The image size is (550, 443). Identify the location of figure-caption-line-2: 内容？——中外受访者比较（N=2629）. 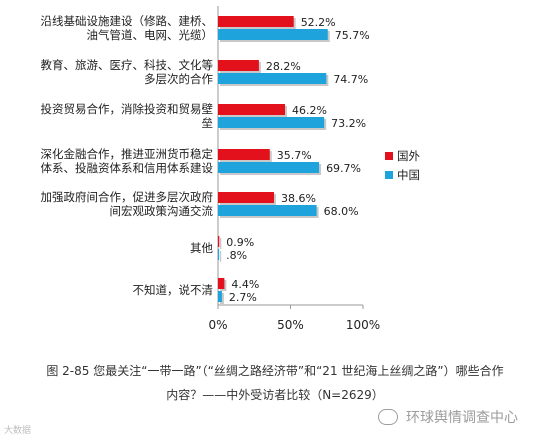
(275, 395).